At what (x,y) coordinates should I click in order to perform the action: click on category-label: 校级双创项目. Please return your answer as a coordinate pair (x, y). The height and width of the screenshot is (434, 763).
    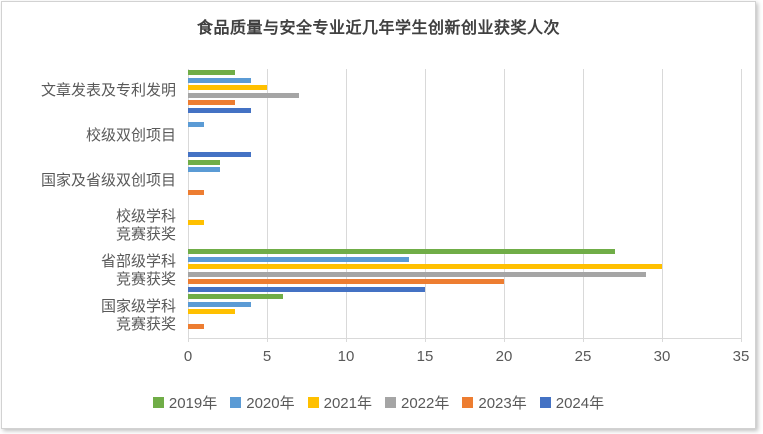
    Looking at the image, I should click on (92, 136).